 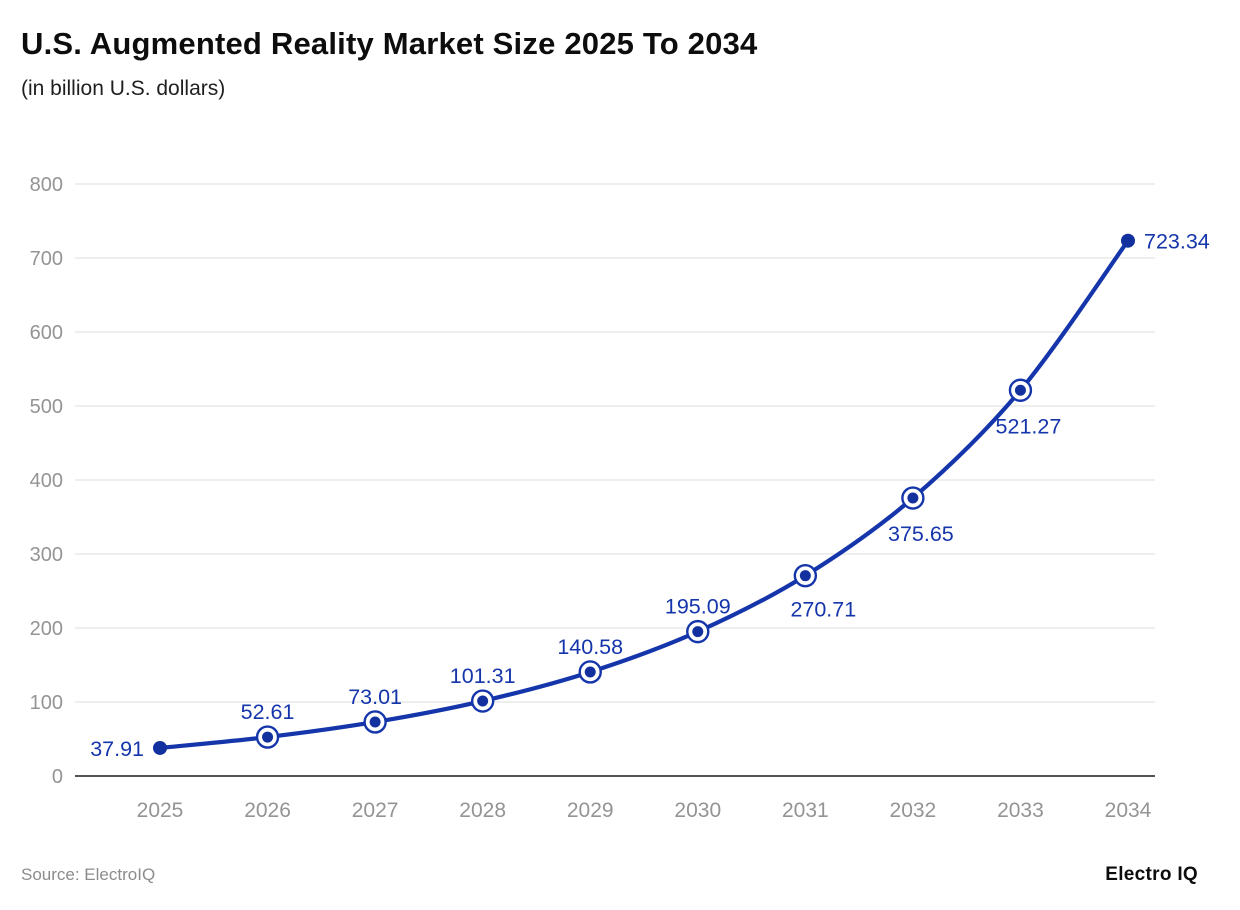 I want to click on chart-subtitle: (in billion U.S. dollars), so click(x=123, y=88).